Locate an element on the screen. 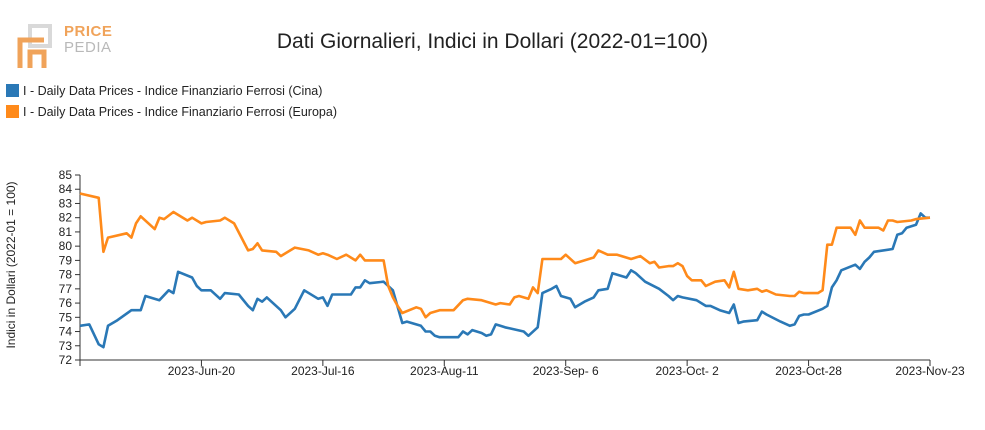 The width and height of the screenshot is (985, 430). y-tick-label: 84 is located at coordinates (66, 189).